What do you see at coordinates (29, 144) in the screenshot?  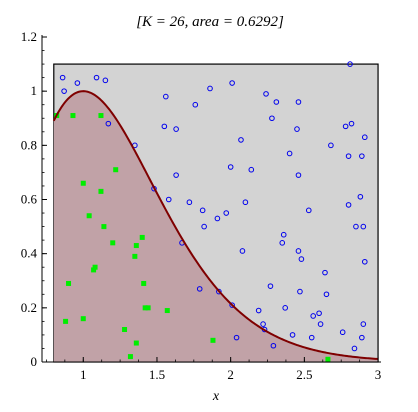 I see `y-tick-label: 0.8` at bounding box center [29, 144].